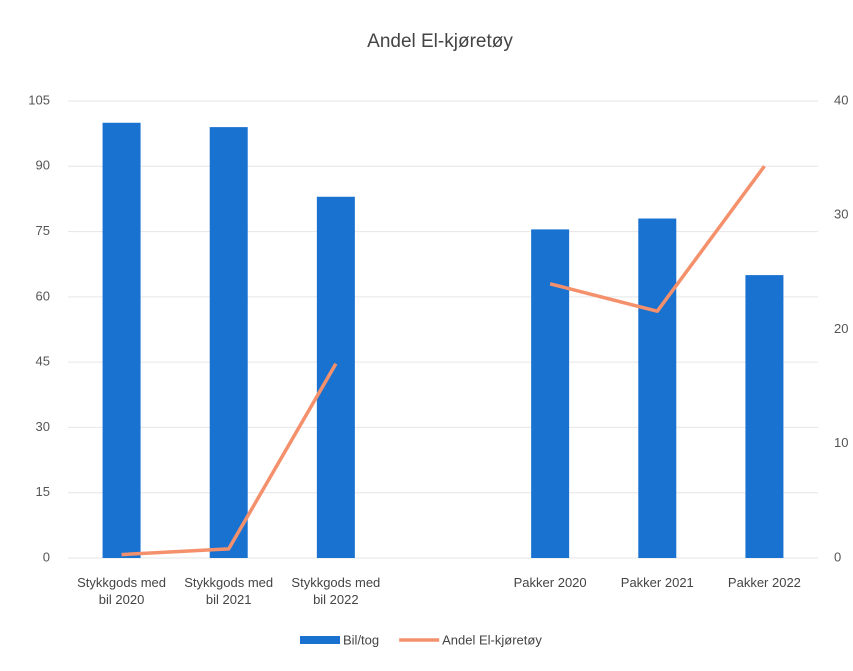  What do you see at coordinates (841, 442) in the screenshot?
I see `y2-tick-label: 10` at bounding box center [841, 442].